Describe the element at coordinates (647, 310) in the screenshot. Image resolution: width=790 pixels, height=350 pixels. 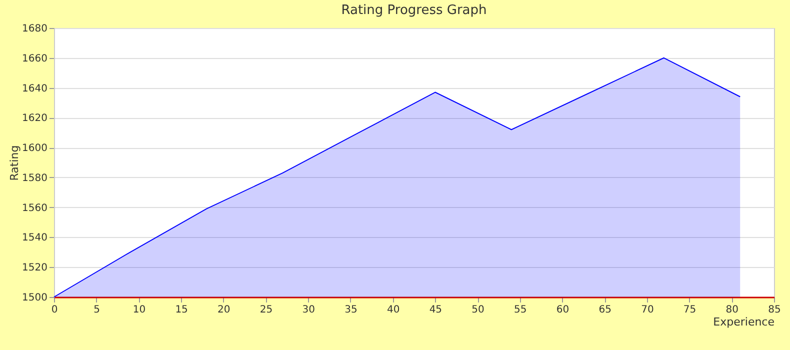
I see `x-tick-label: 70` at that location.